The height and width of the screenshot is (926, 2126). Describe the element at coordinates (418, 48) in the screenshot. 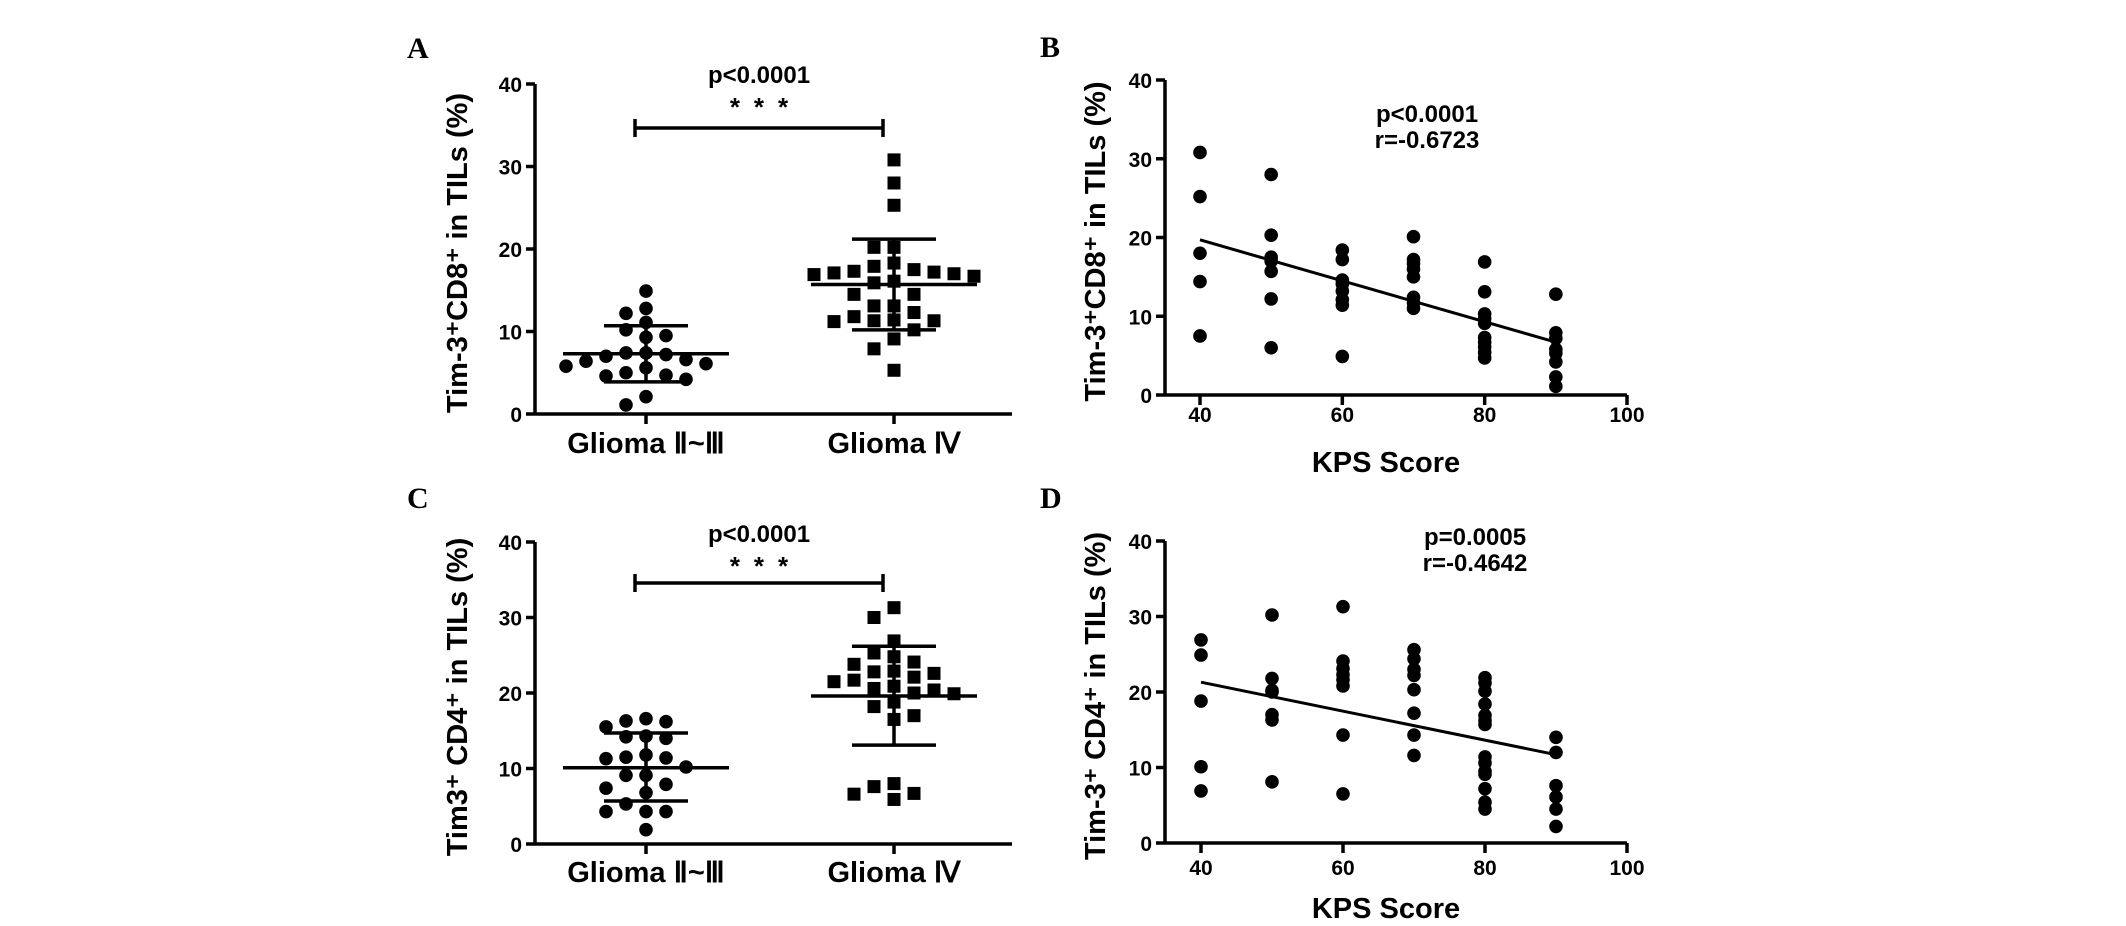

I see `panel-letter: A` at that location.